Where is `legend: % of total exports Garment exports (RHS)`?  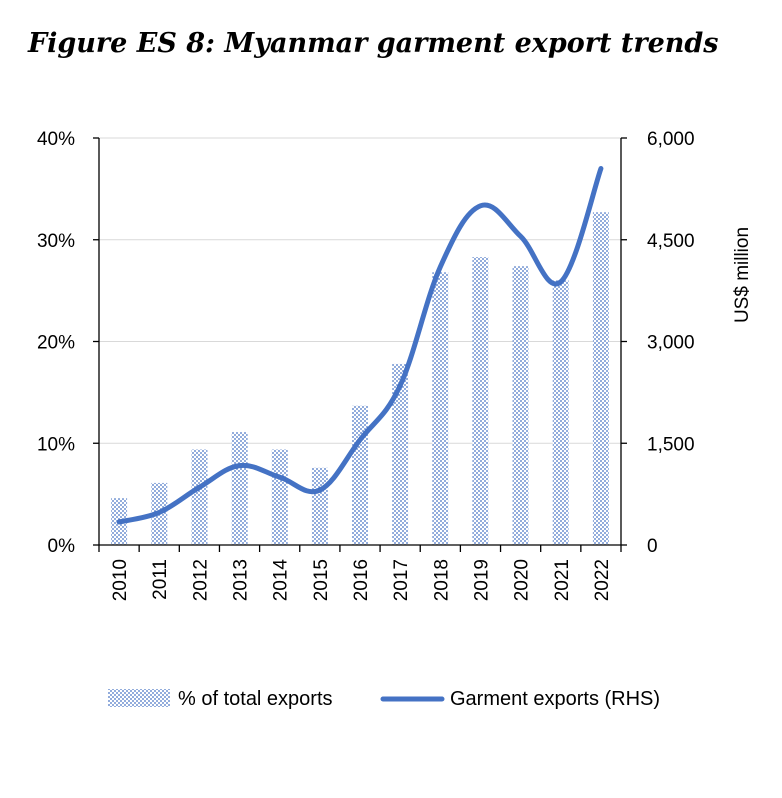
legend: % of total exports Garment exports (RHS) is located at coordinates (384, 699).